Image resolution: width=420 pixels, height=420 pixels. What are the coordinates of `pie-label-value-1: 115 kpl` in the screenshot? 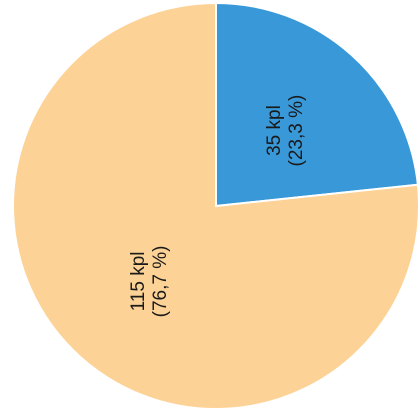 It's located at (138, 281).